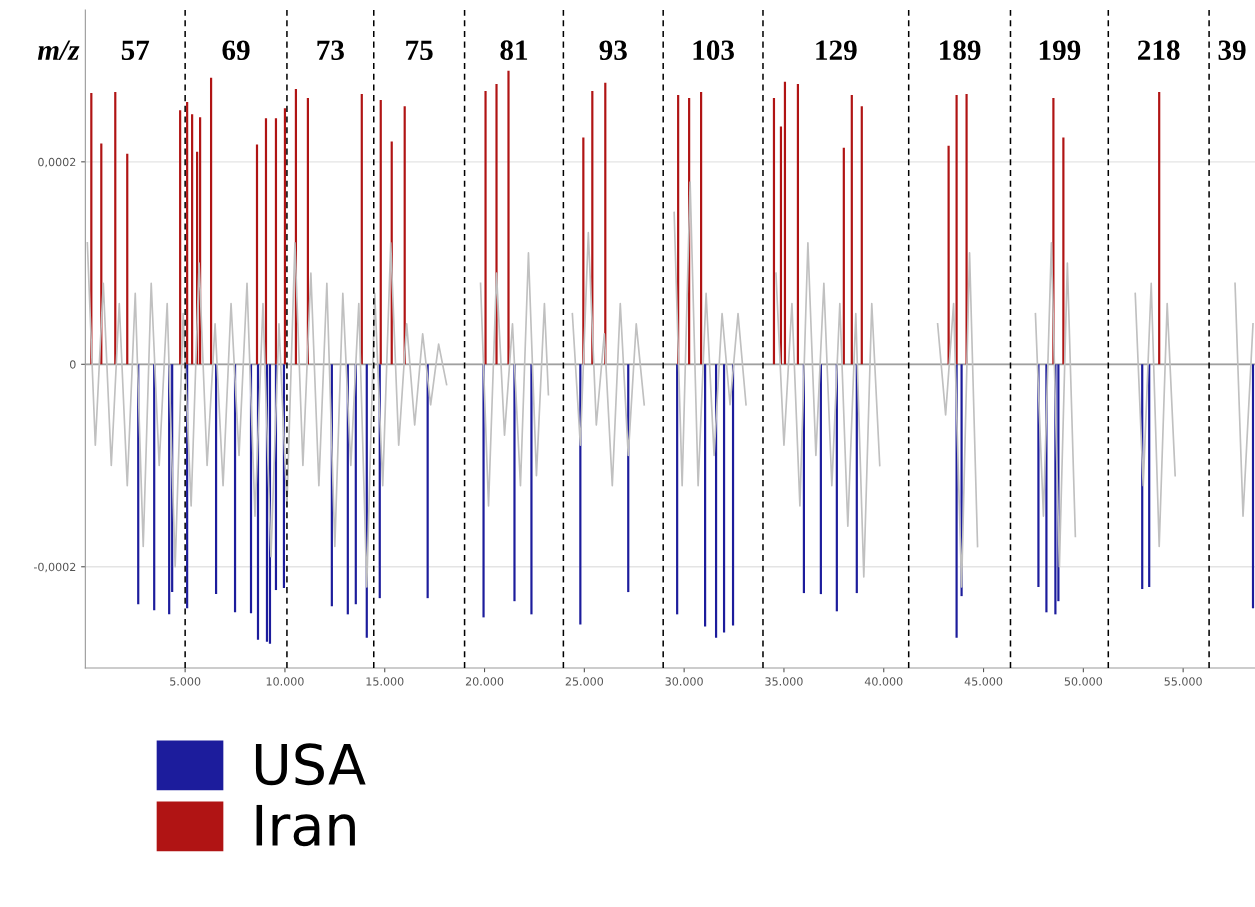  I want to click on x-tick-label: 35.000, so click(784, 681).